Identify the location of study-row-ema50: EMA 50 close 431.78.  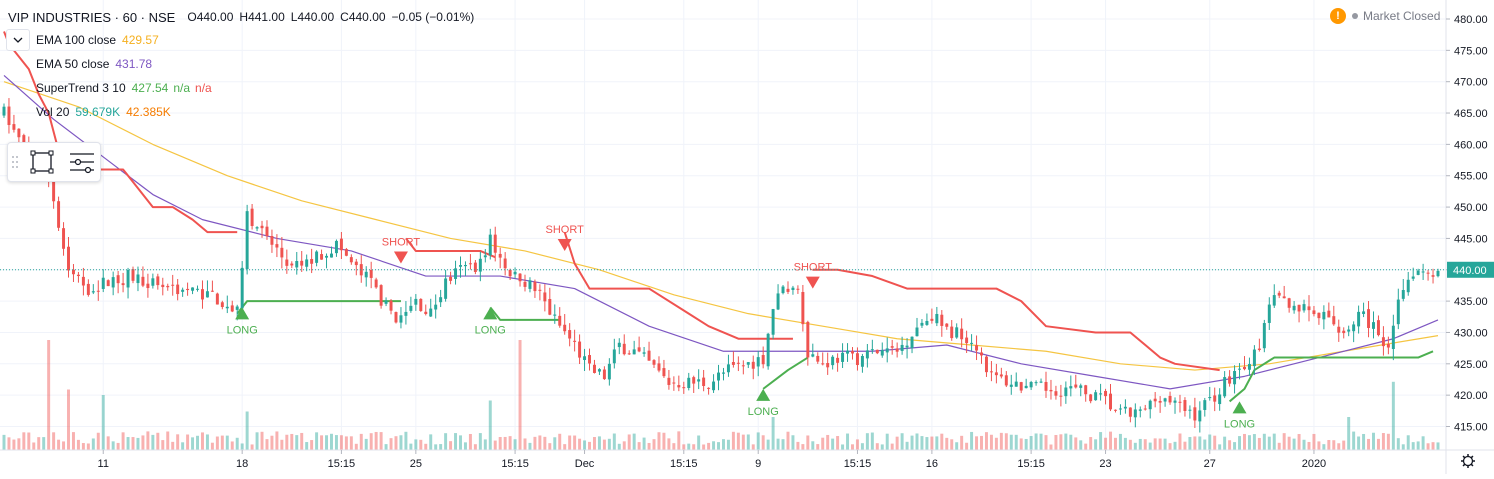
(94, 64).